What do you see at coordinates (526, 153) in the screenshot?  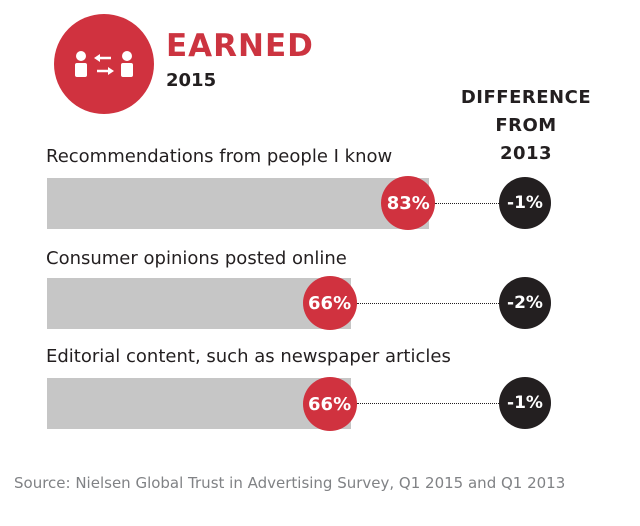 I see `difference-header-line-3: 2013` at bounding box center [526, 153].